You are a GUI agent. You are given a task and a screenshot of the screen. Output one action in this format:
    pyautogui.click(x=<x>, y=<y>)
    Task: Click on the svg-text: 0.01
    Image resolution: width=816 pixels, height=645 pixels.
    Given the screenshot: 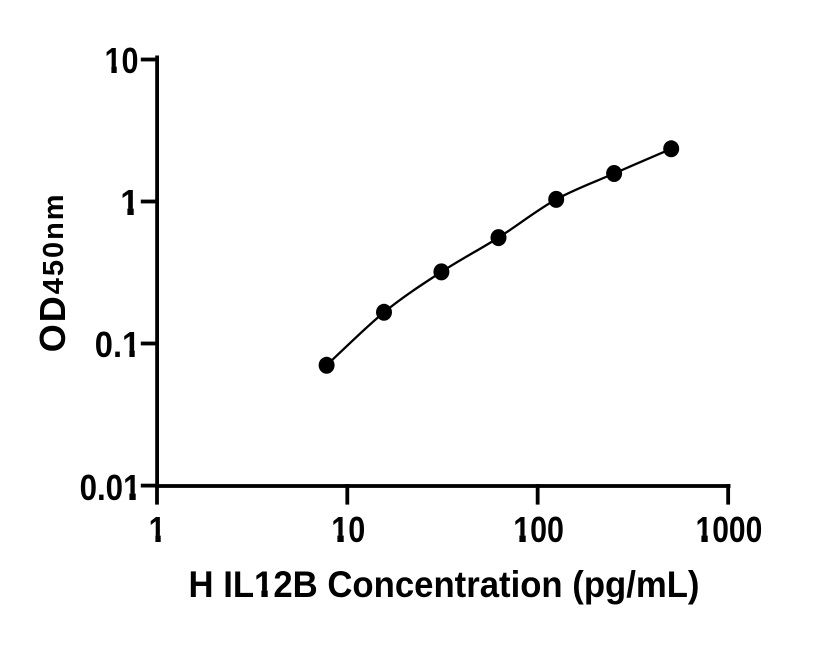 What is the action you would take?
    pyautogui.click(x=110, y=487)
    